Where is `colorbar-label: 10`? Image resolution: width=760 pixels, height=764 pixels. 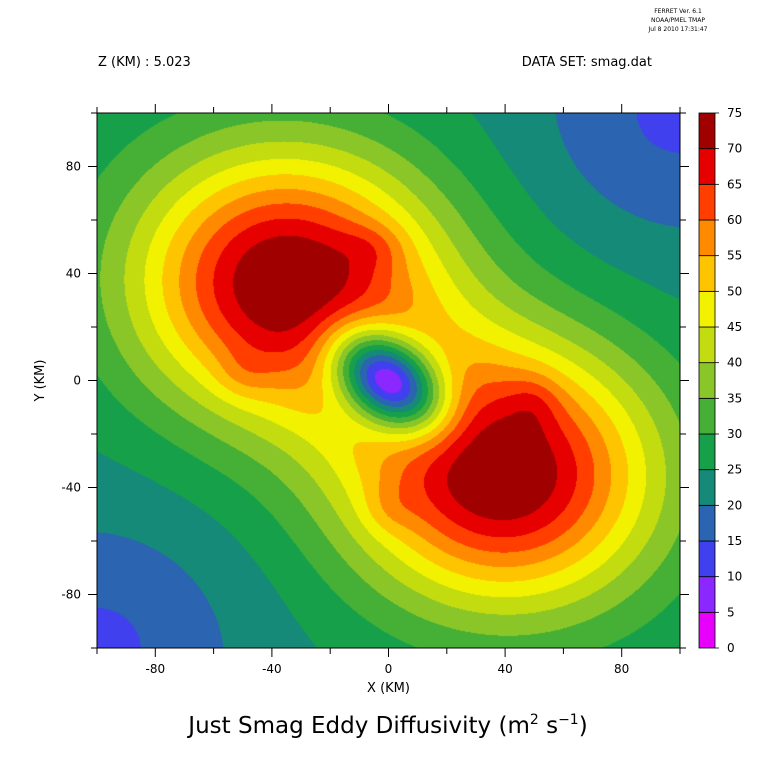 colorbar-label: 10 is located at coordinates (734, 577).